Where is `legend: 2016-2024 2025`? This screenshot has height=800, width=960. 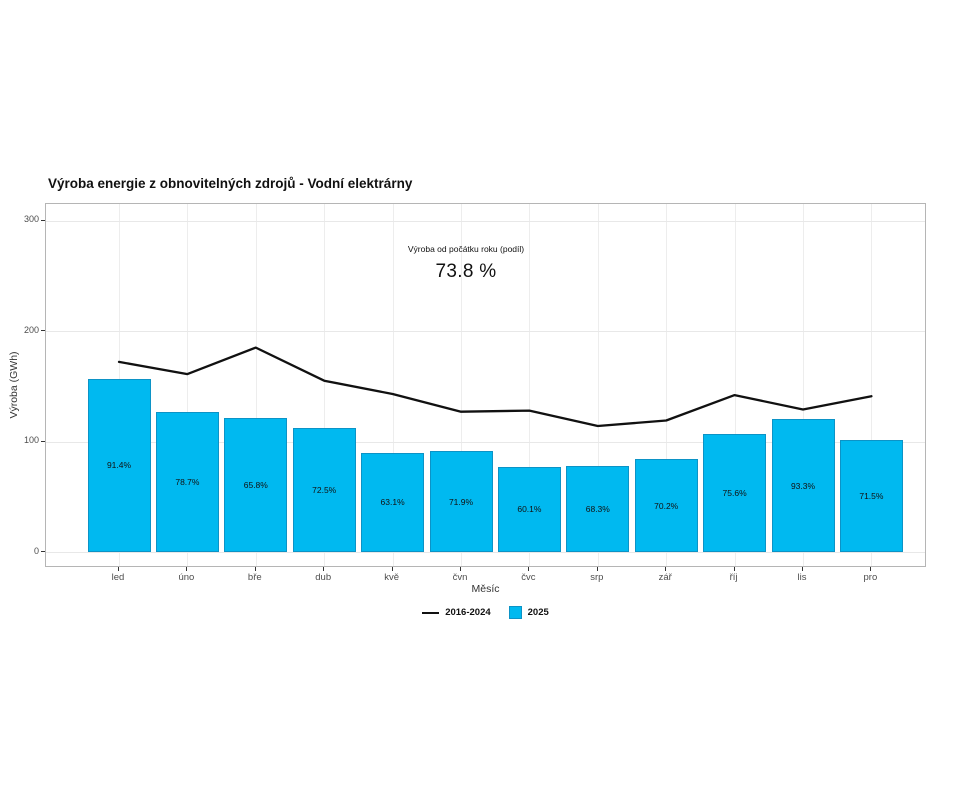 legend: 2016-2024 2025 is located at coordinates (485, 612).